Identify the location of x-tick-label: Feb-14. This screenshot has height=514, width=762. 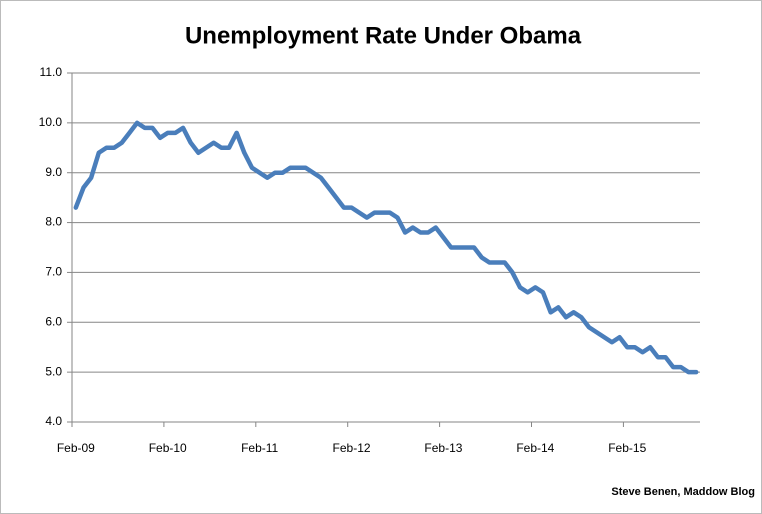
(535, 448).